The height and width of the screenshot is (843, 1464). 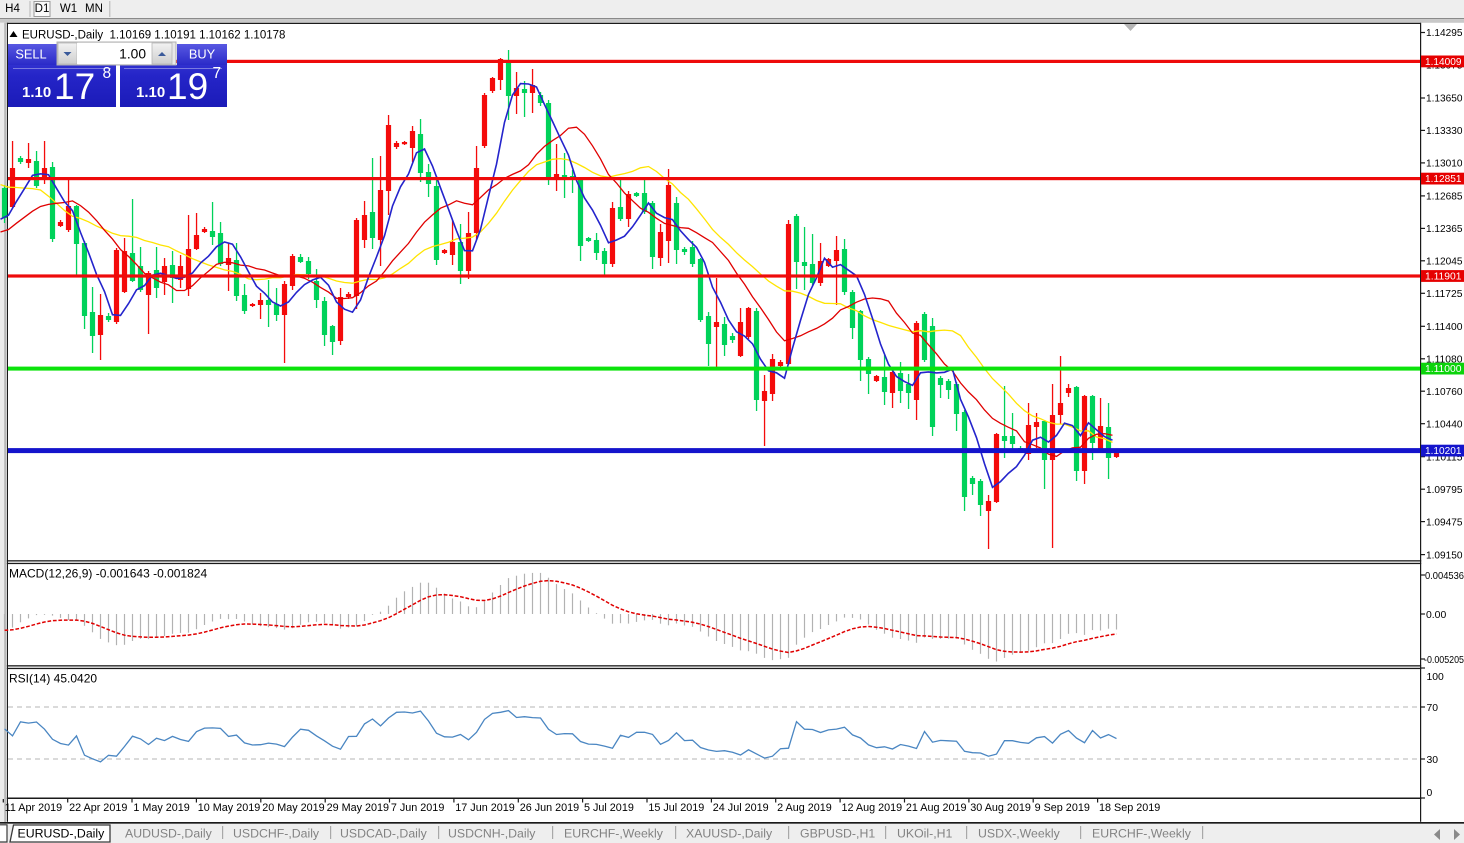 What do you see at coordinates (1444, 555) in the screenshot?
I see `svg-text: 1.09150` at bounding box center [1444, 555].